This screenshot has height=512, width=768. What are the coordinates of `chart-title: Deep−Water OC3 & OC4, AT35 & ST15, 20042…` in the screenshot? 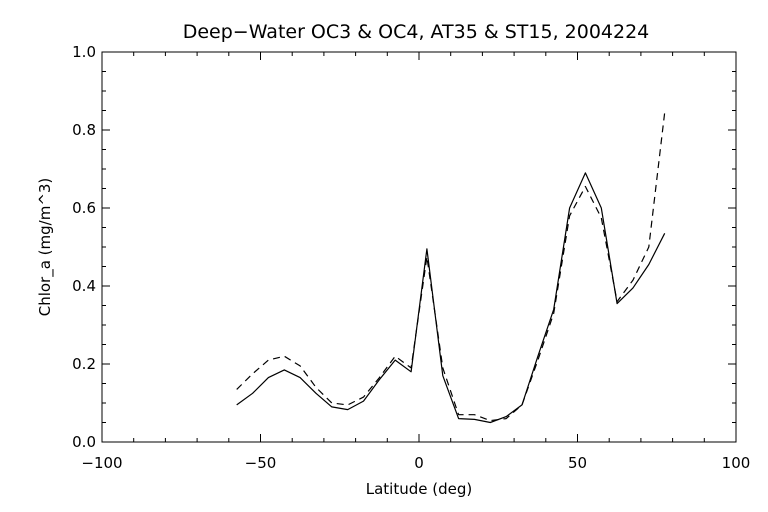 It's located at (416, 32).